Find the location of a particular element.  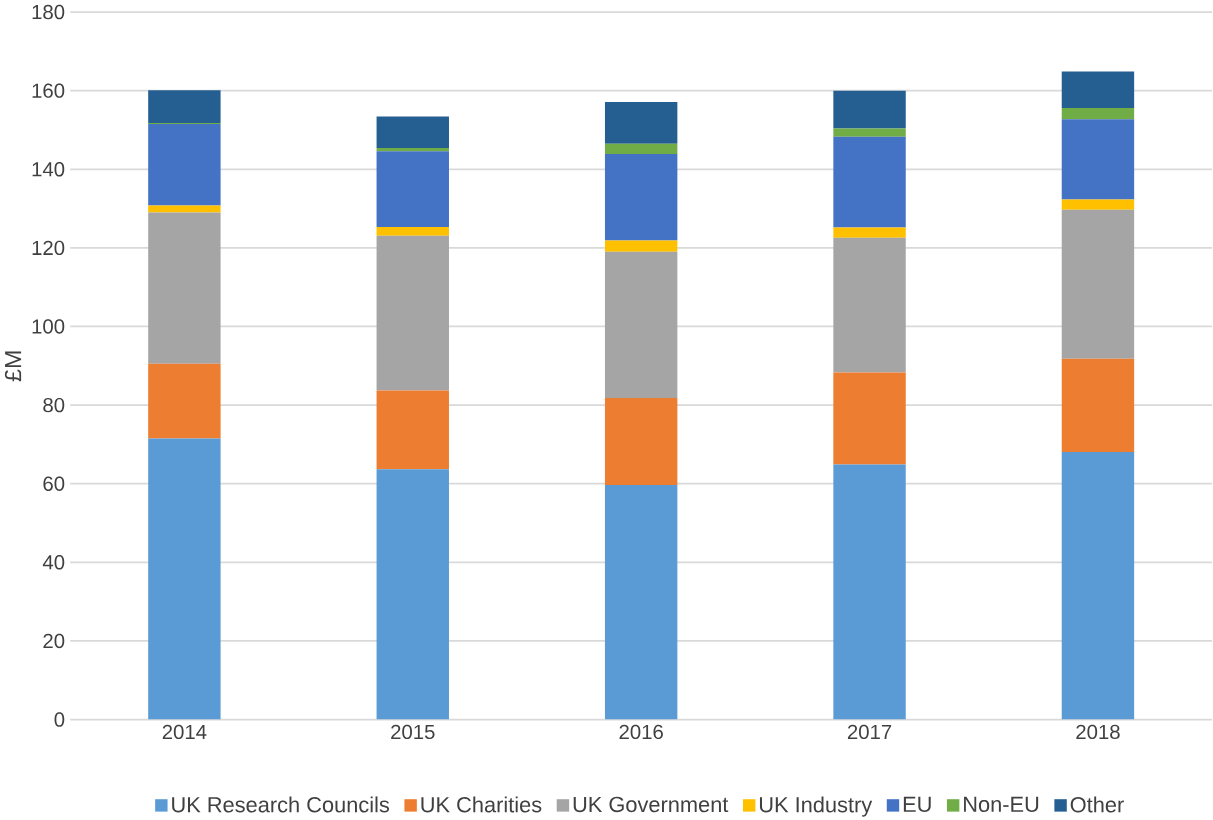

y-tick-label: 80 is located at coordinates (54, 405).